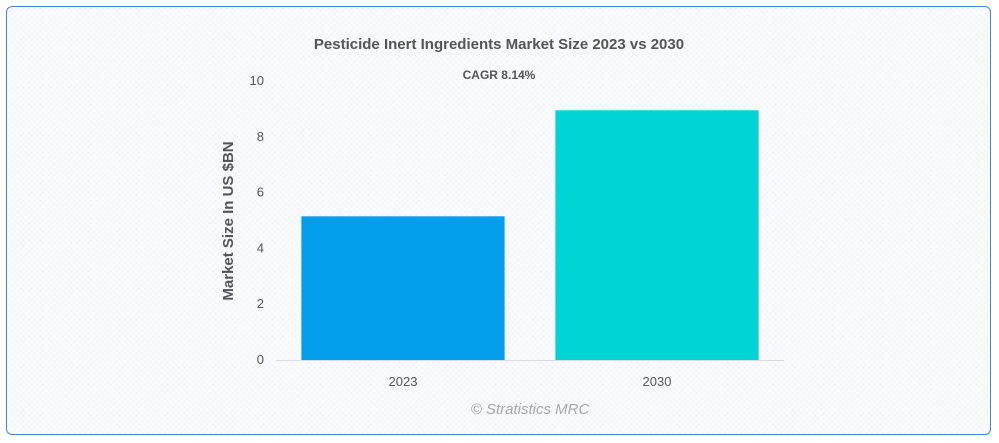  What do you see at coordinates (530, 409) in the screenshot?
I see `credit-text: © Stratistics MRC` at bounding box center [530, 409].